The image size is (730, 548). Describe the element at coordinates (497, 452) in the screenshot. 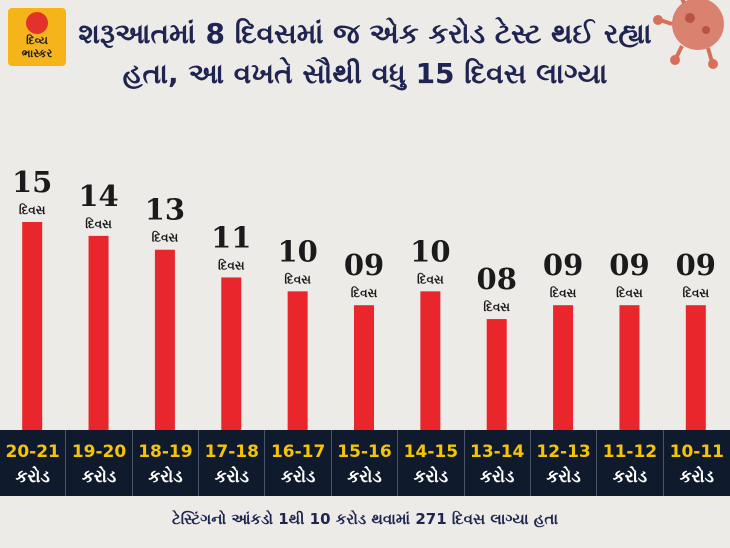

I see `x-tick-label: 13-14` at that location.